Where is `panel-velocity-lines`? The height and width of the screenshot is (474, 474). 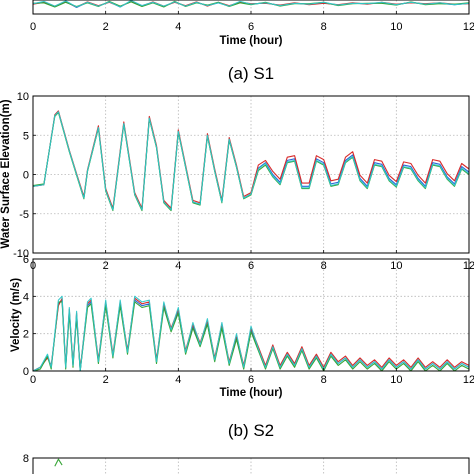
panel-velocity-lines is located at coordinates (251, 333).